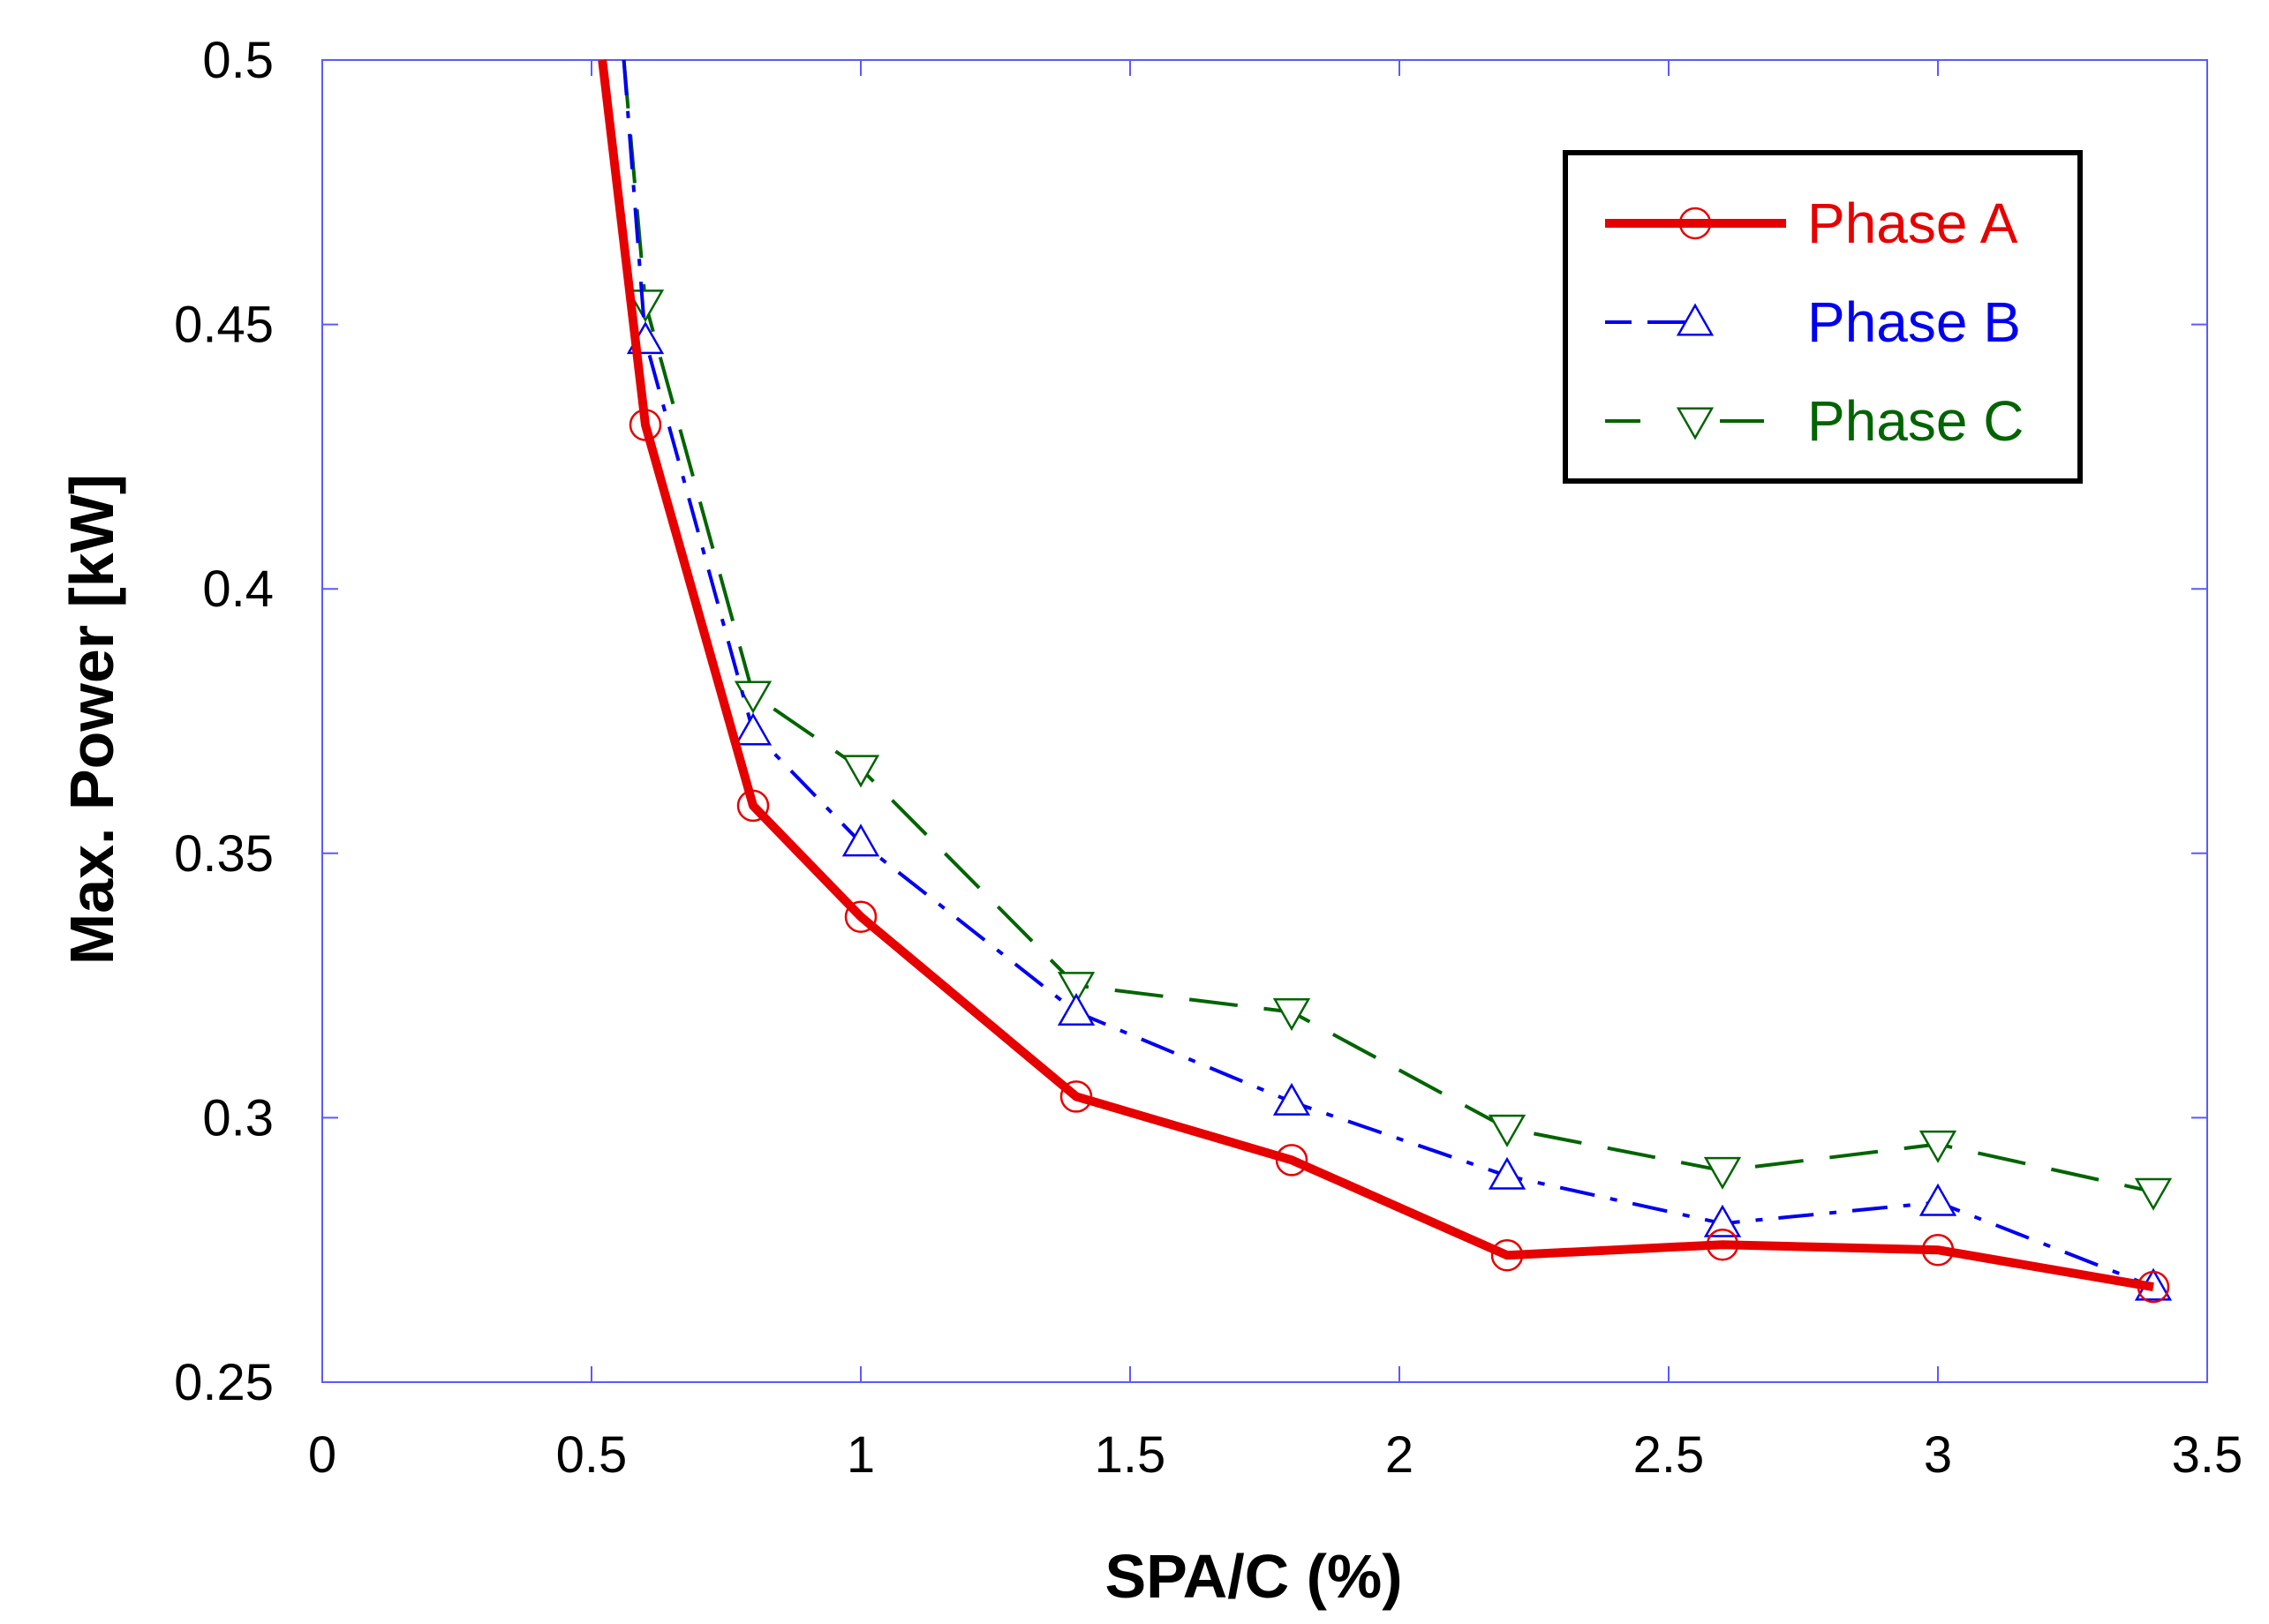 The width and height of the screenshot is (2269, 1624). Describe the element at coordinates (224, 854) in the screenshot. I see `y-tick-label: 0.35` at that location.